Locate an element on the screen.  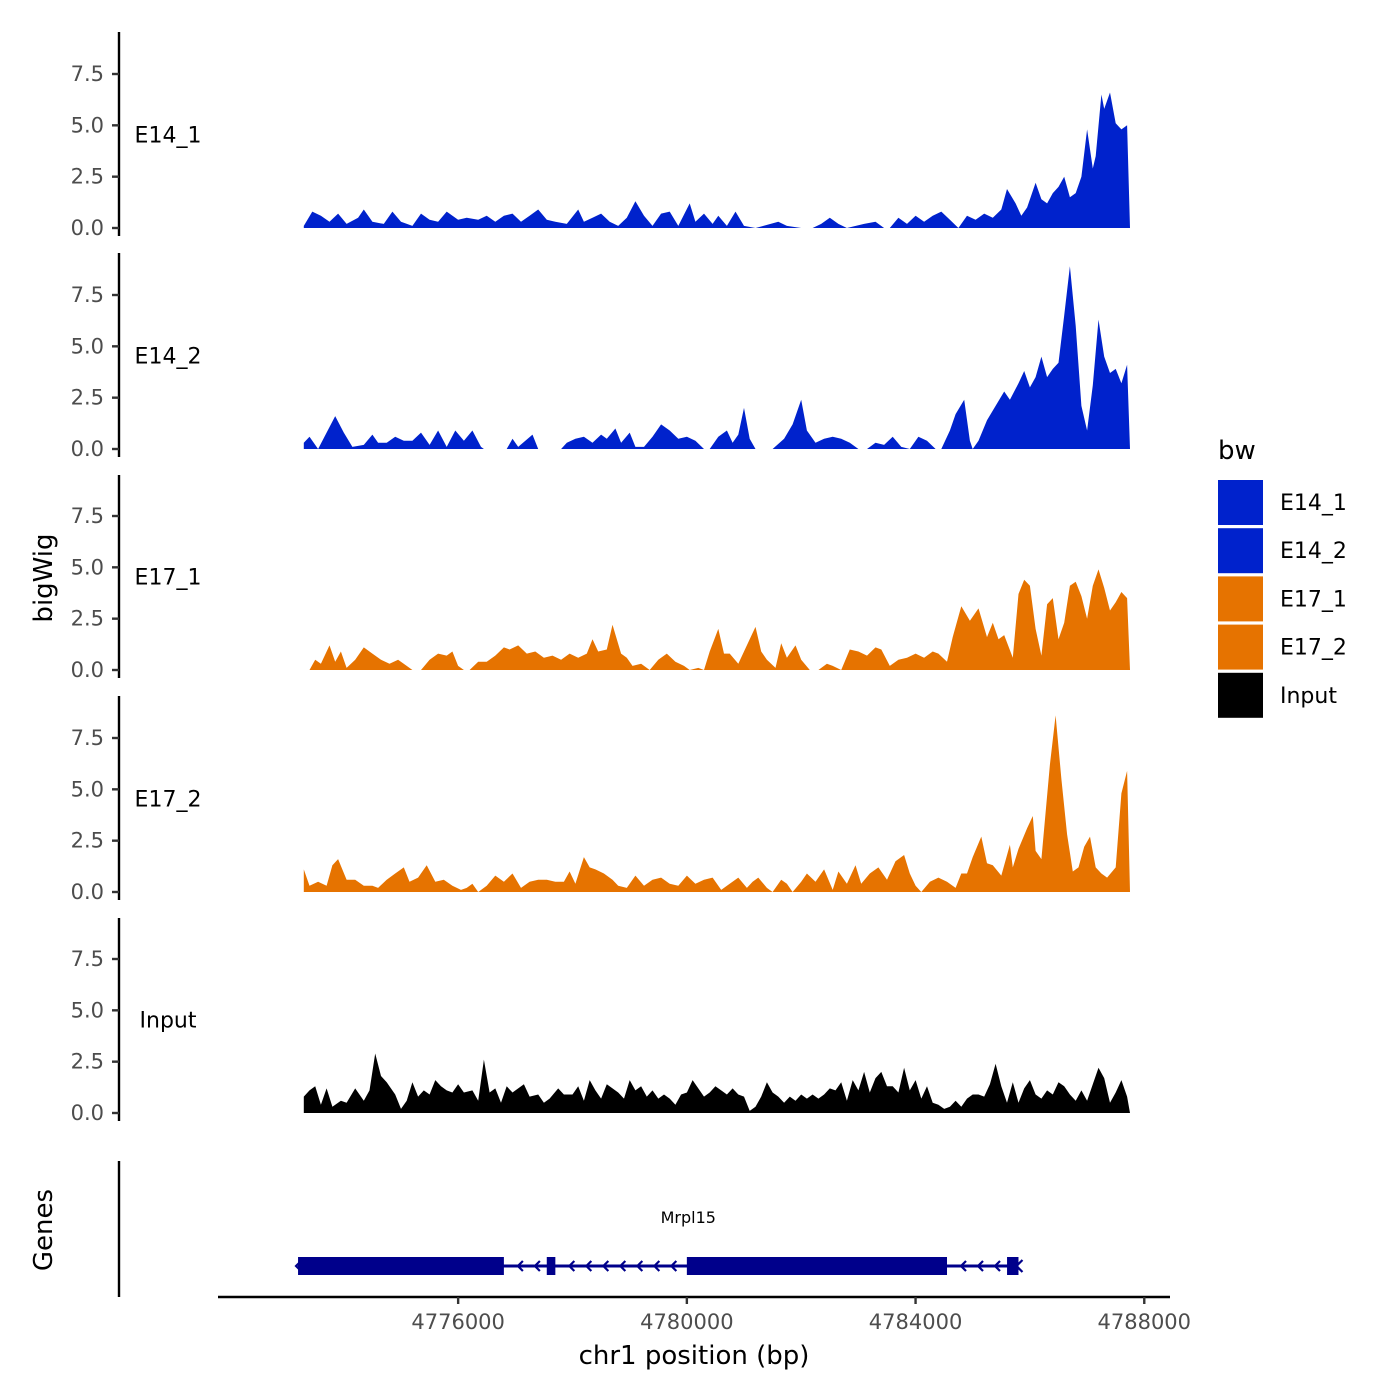
x-axis-title: chr1 position (bp) is located at coordinates (694, 1356).